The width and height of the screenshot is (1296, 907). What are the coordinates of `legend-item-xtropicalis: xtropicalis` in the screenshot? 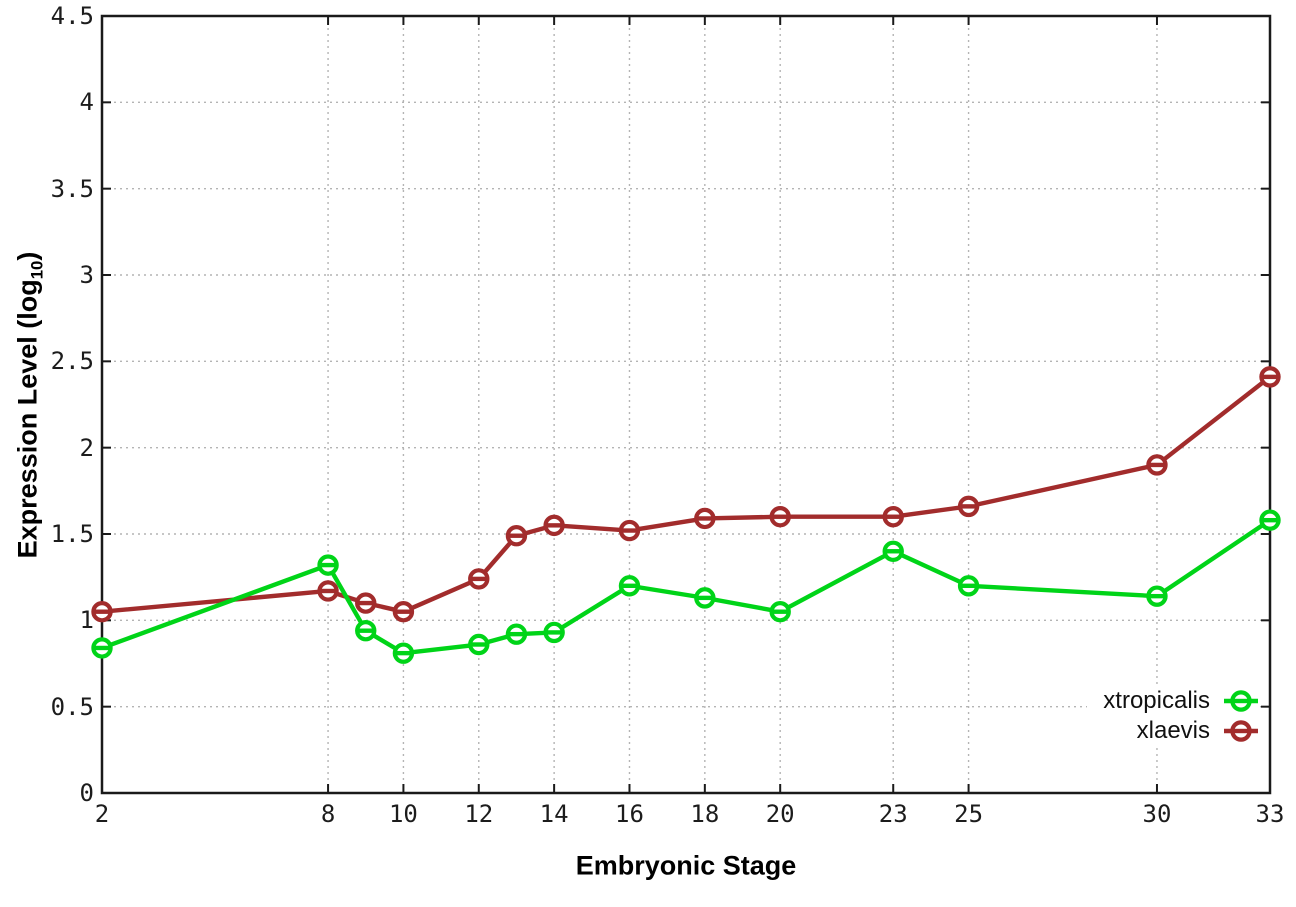 It's located at (1173, 701).